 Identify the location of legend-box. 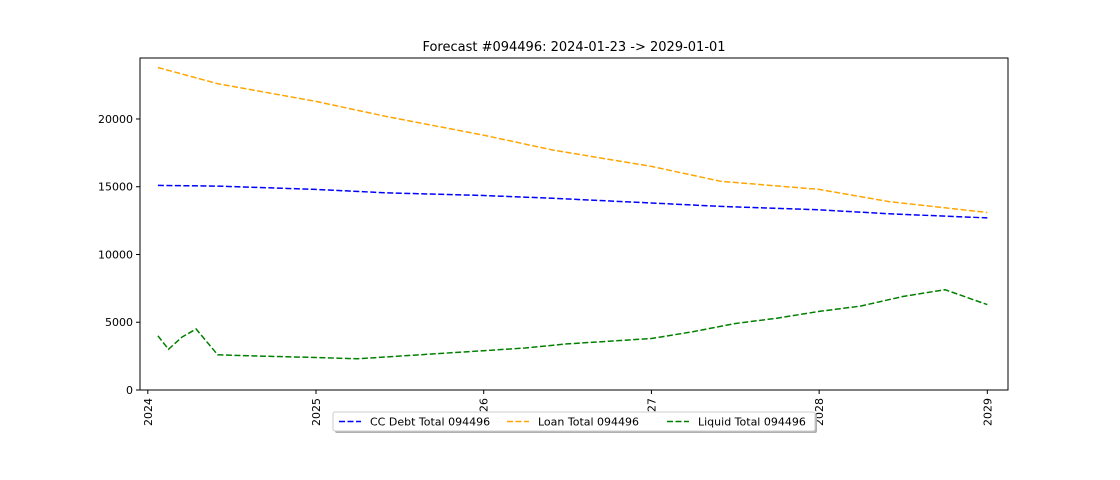
(574, 421).